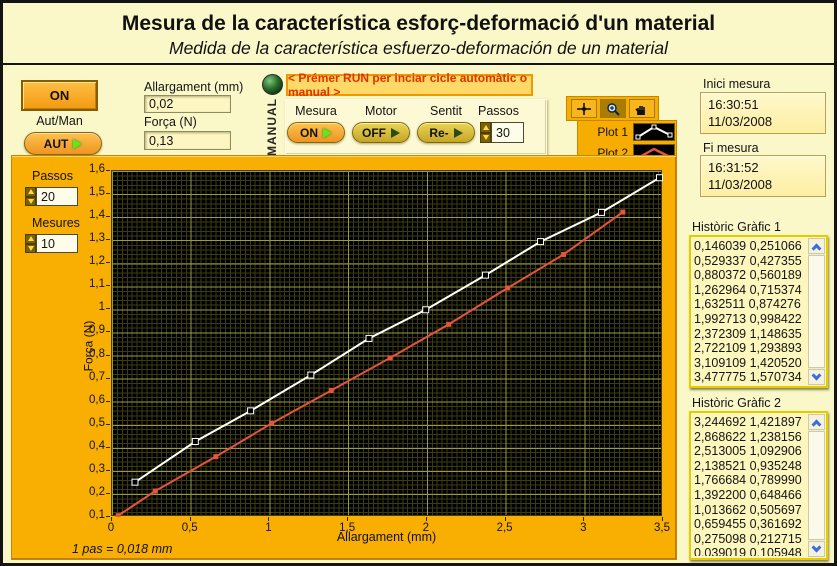 Image resolution: width=837 pixels, height=566 pixels. I want to click on x-axis-label: Allargament (mm), so click(386, 537).